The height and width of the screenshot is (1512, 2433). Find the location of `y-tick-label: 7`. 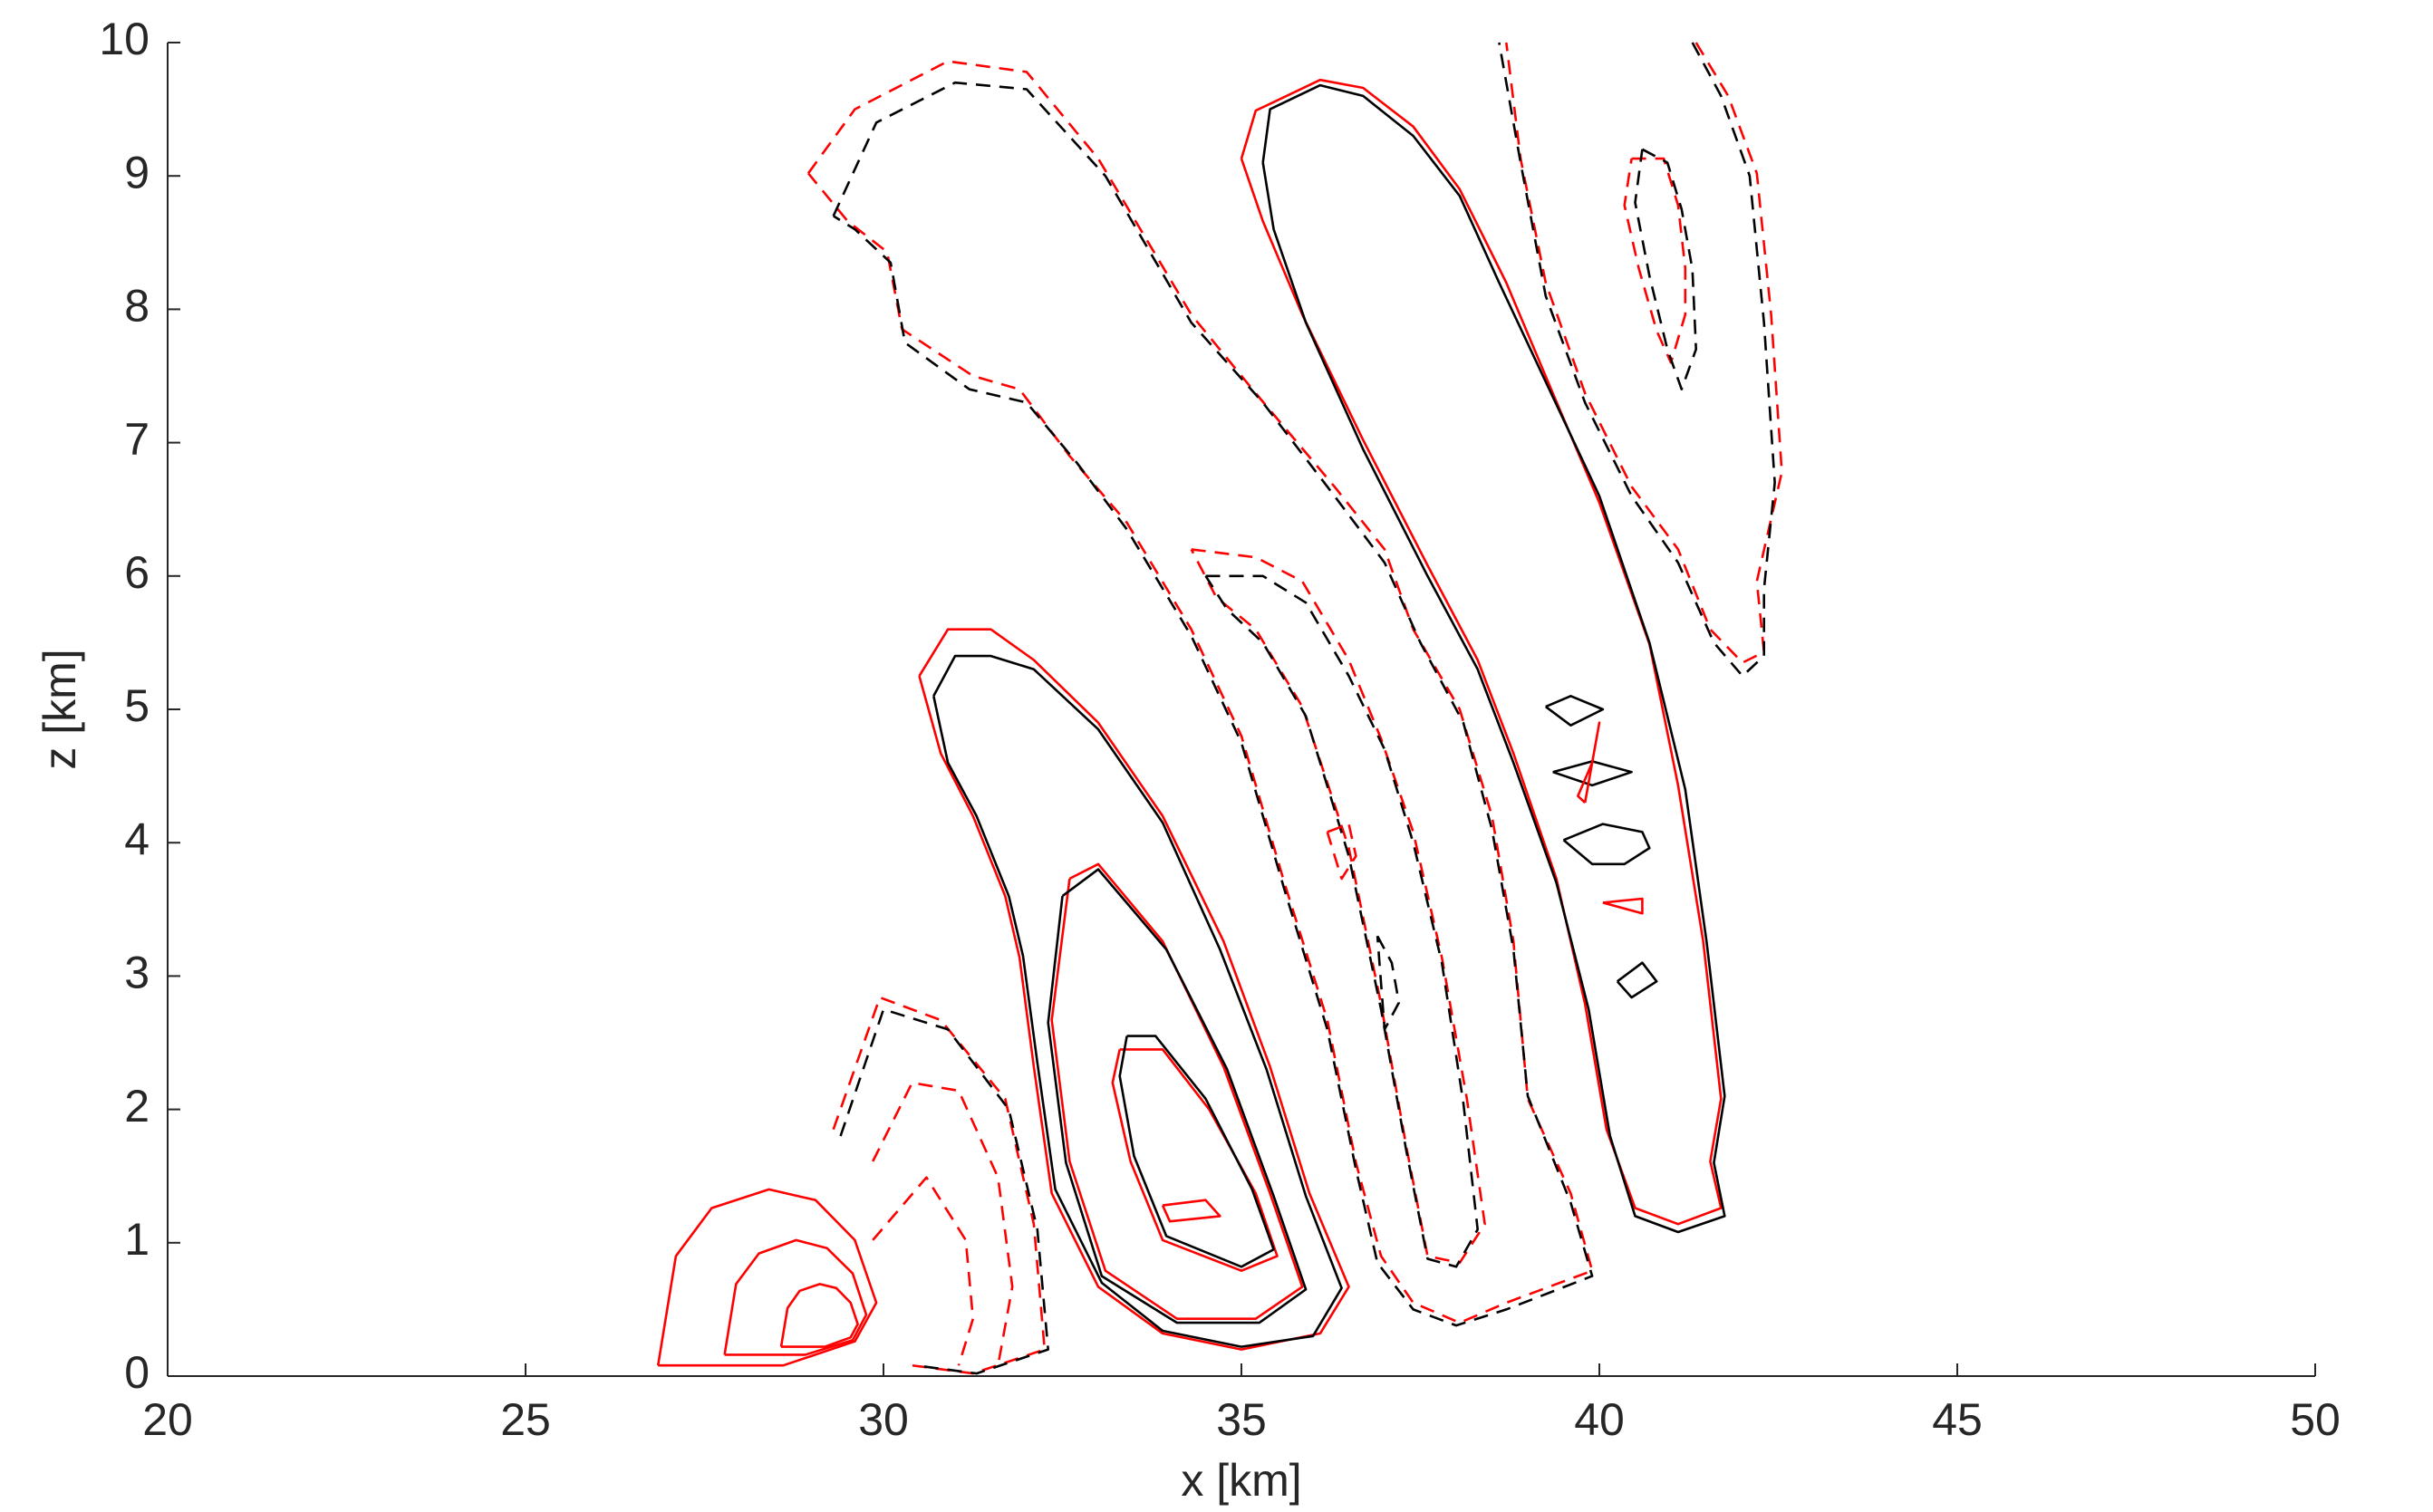

y-tick-label: 7 is located at coordinates (137, 439).